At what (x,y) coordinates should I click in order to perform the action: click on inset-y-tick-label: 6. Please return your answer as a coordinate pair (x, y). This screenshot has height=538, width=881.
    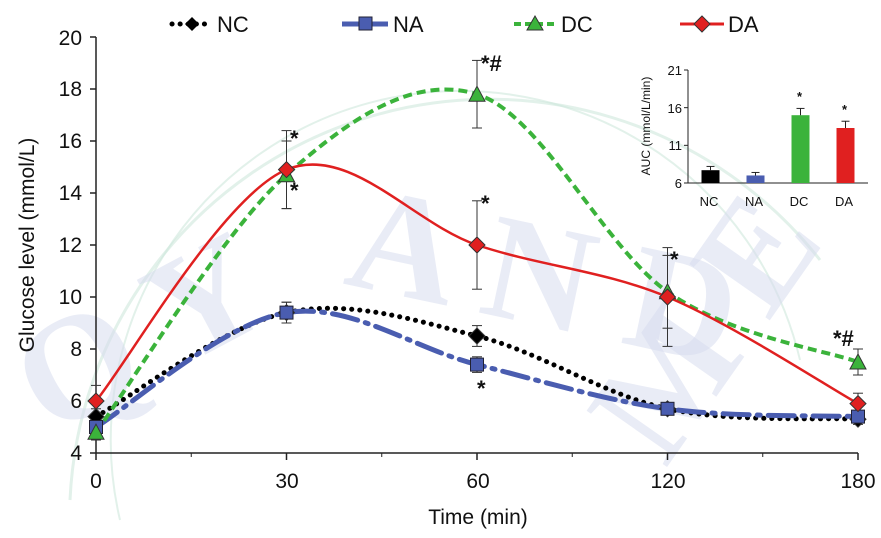
    Looking at the image, I should click on (678, 183).